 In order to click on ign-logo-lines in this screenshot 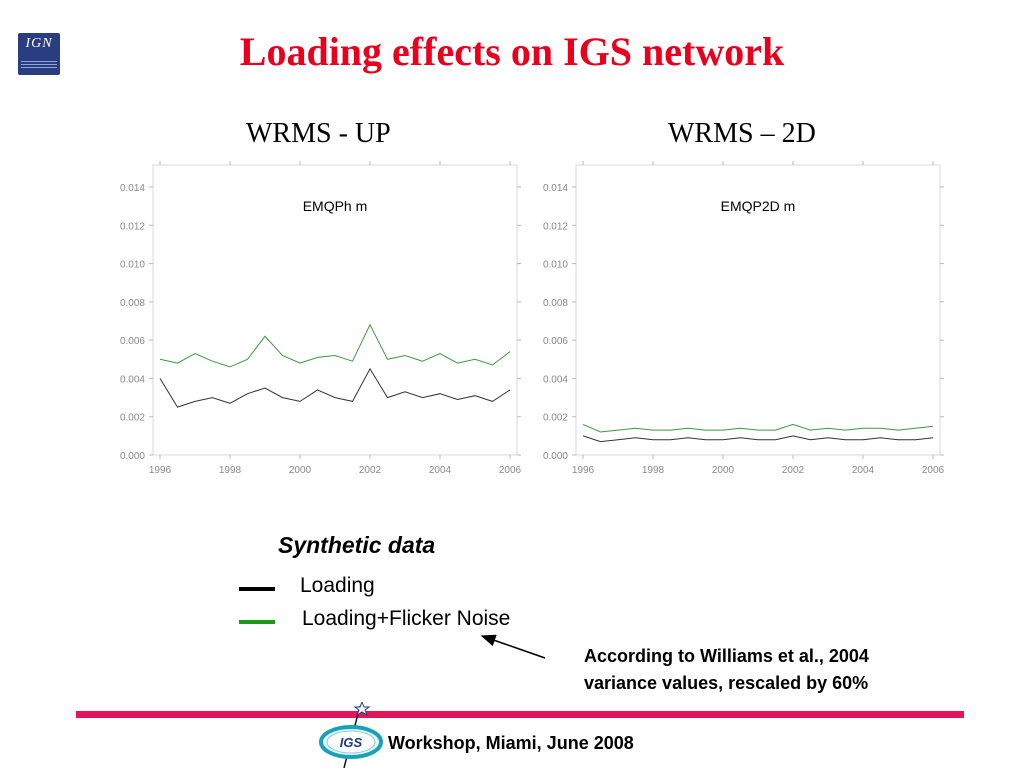, I will do `click(39, 66)`.